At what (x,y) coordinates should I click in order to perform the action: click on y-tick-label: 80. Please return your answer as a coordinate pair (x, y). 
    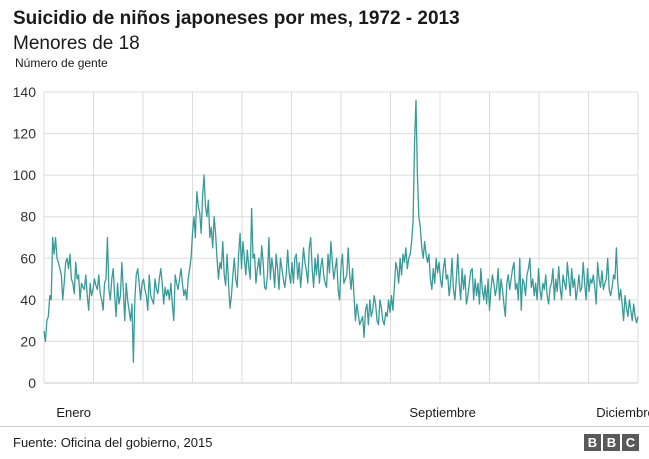
    Looking at the image, I should click on (28, 217).